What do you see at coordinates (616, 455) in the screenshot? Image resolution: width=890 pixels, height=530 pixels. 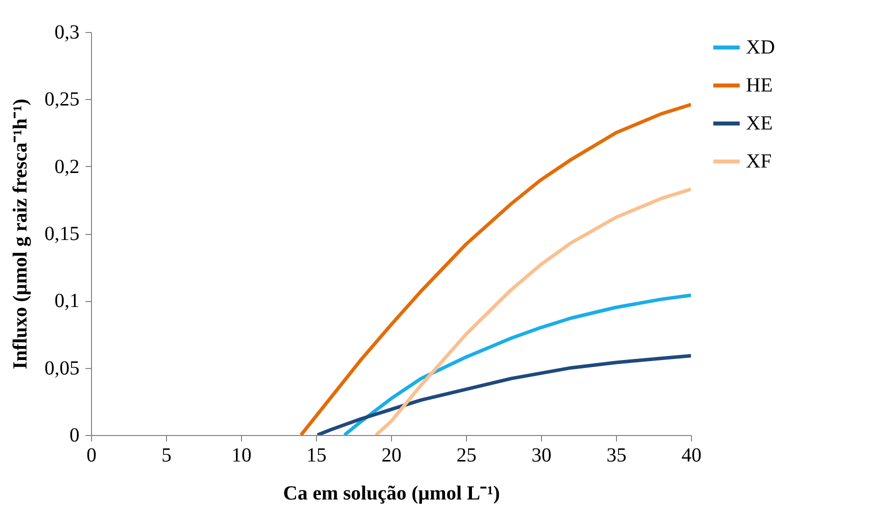 I see `x-tick-label: 35` at bounding box center [616, 455].